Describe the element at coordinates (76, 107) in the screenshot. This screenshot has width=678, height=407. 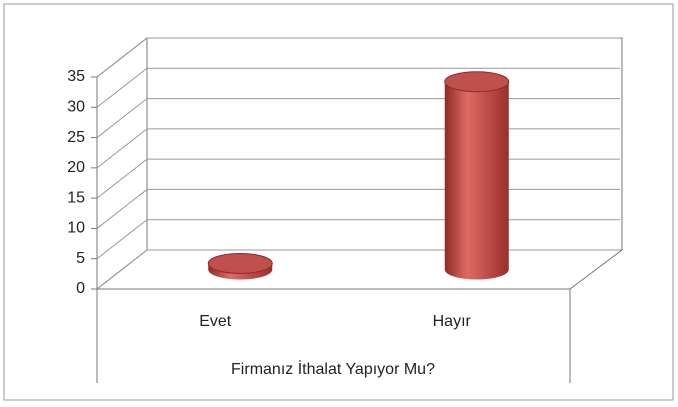
I see `y-tick-label: 30` at that location.